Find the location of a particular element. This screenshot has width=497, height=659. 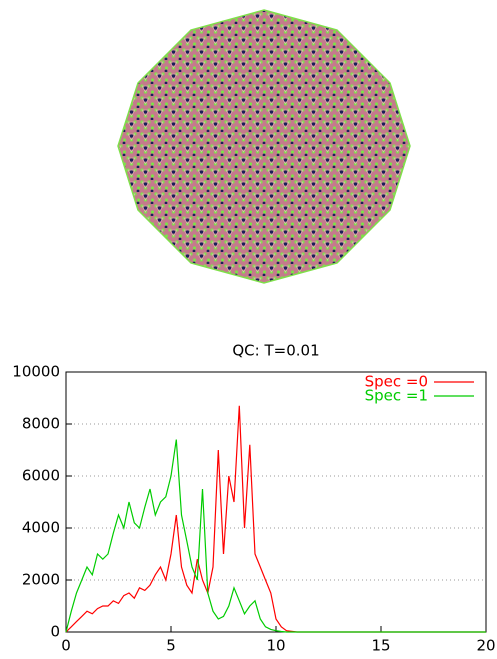

y-tick-label: 2000 is located at coordinates (41, 580).